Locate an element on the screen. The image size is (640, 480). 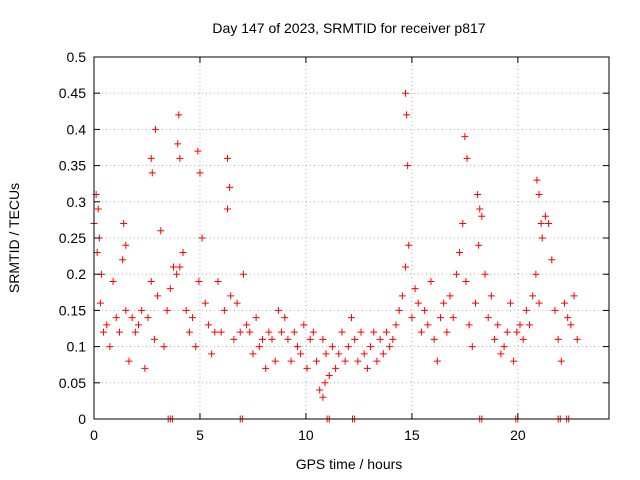
y-tick-label: 0.15 is located at coordinates (72, 310).